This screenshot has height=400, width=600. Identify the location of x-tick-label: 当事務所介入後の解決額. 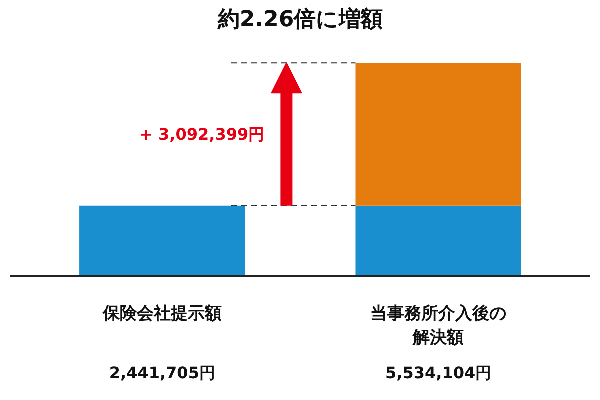
(438, 326).